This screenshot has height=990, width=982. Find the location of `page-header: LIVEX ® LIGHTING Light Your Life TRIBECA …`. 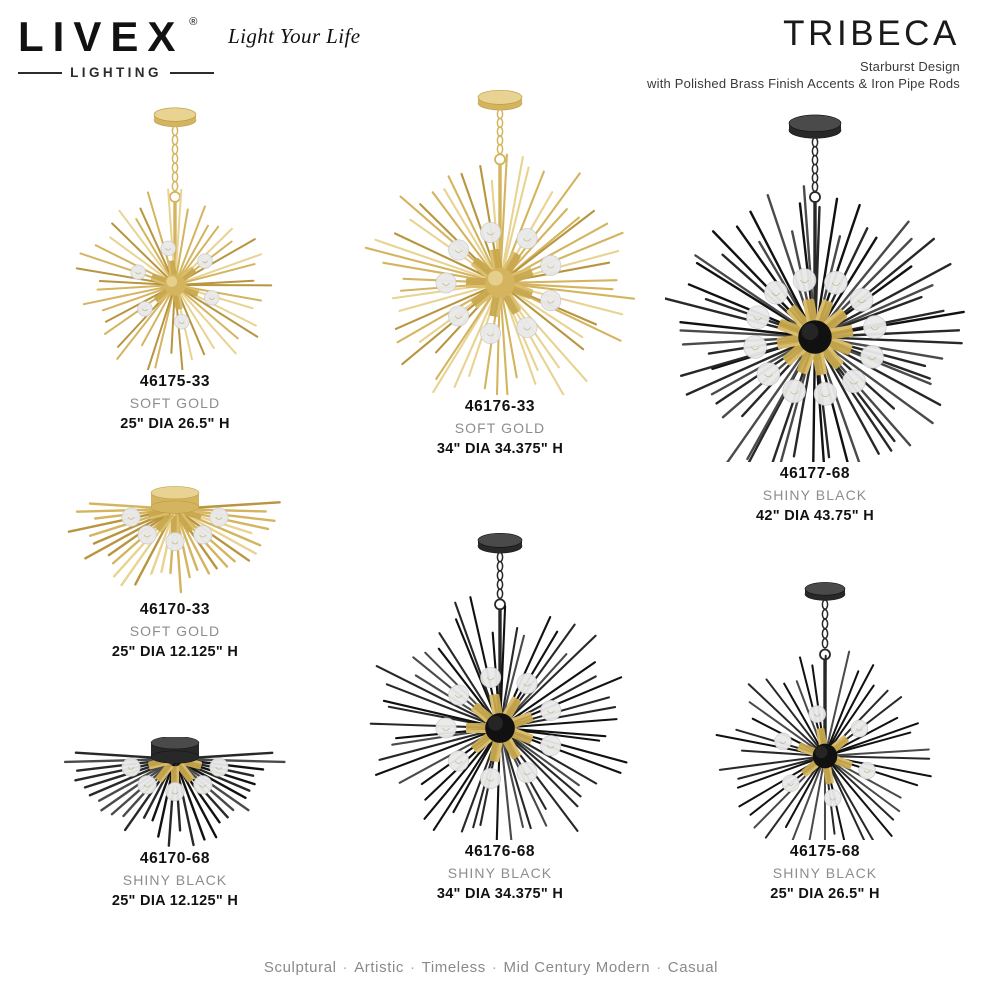

page-header: LIVEX ® LIGHTING Light Your Life TRIBECA … is located at coordinates (491, 50).